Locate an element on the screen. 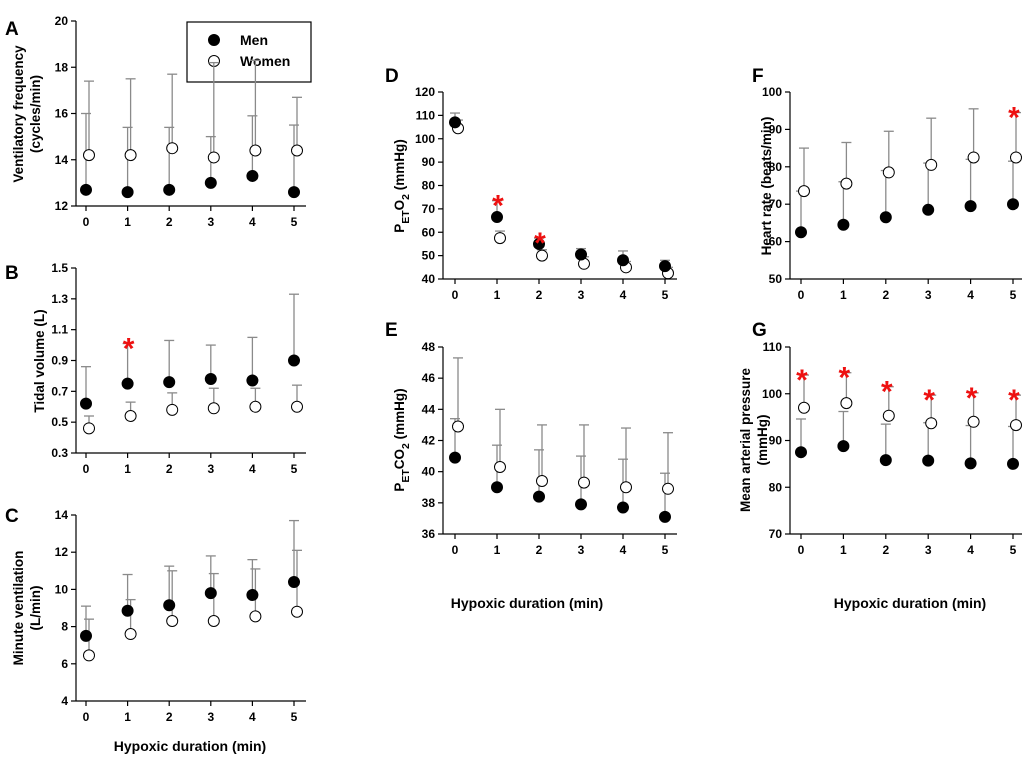 This screenshot has height=757, width=1024. x-tick-label: 4 is located at coordinates (970, 550).